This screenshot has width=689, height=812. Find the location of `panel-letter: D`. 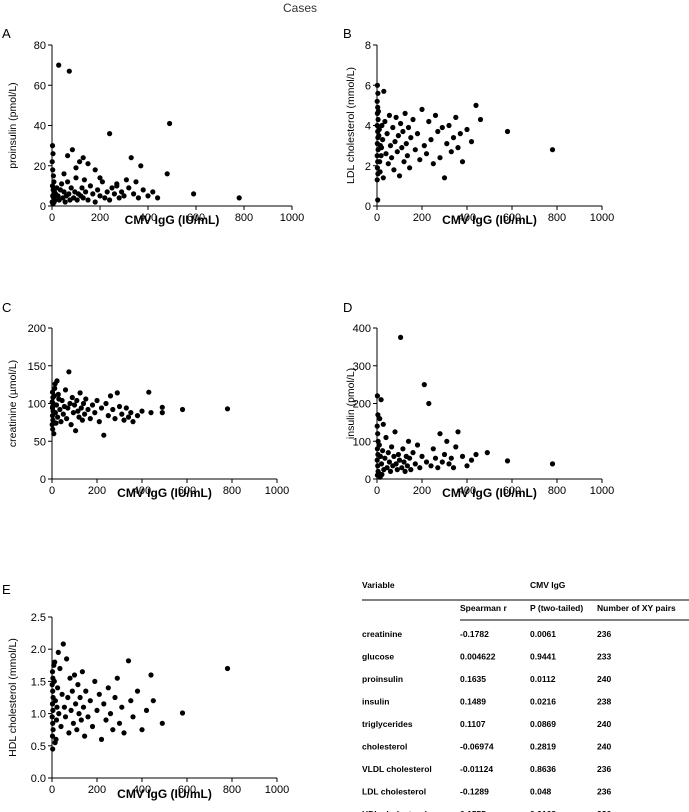

panel-letter: D is located at coordinates (347, 307).